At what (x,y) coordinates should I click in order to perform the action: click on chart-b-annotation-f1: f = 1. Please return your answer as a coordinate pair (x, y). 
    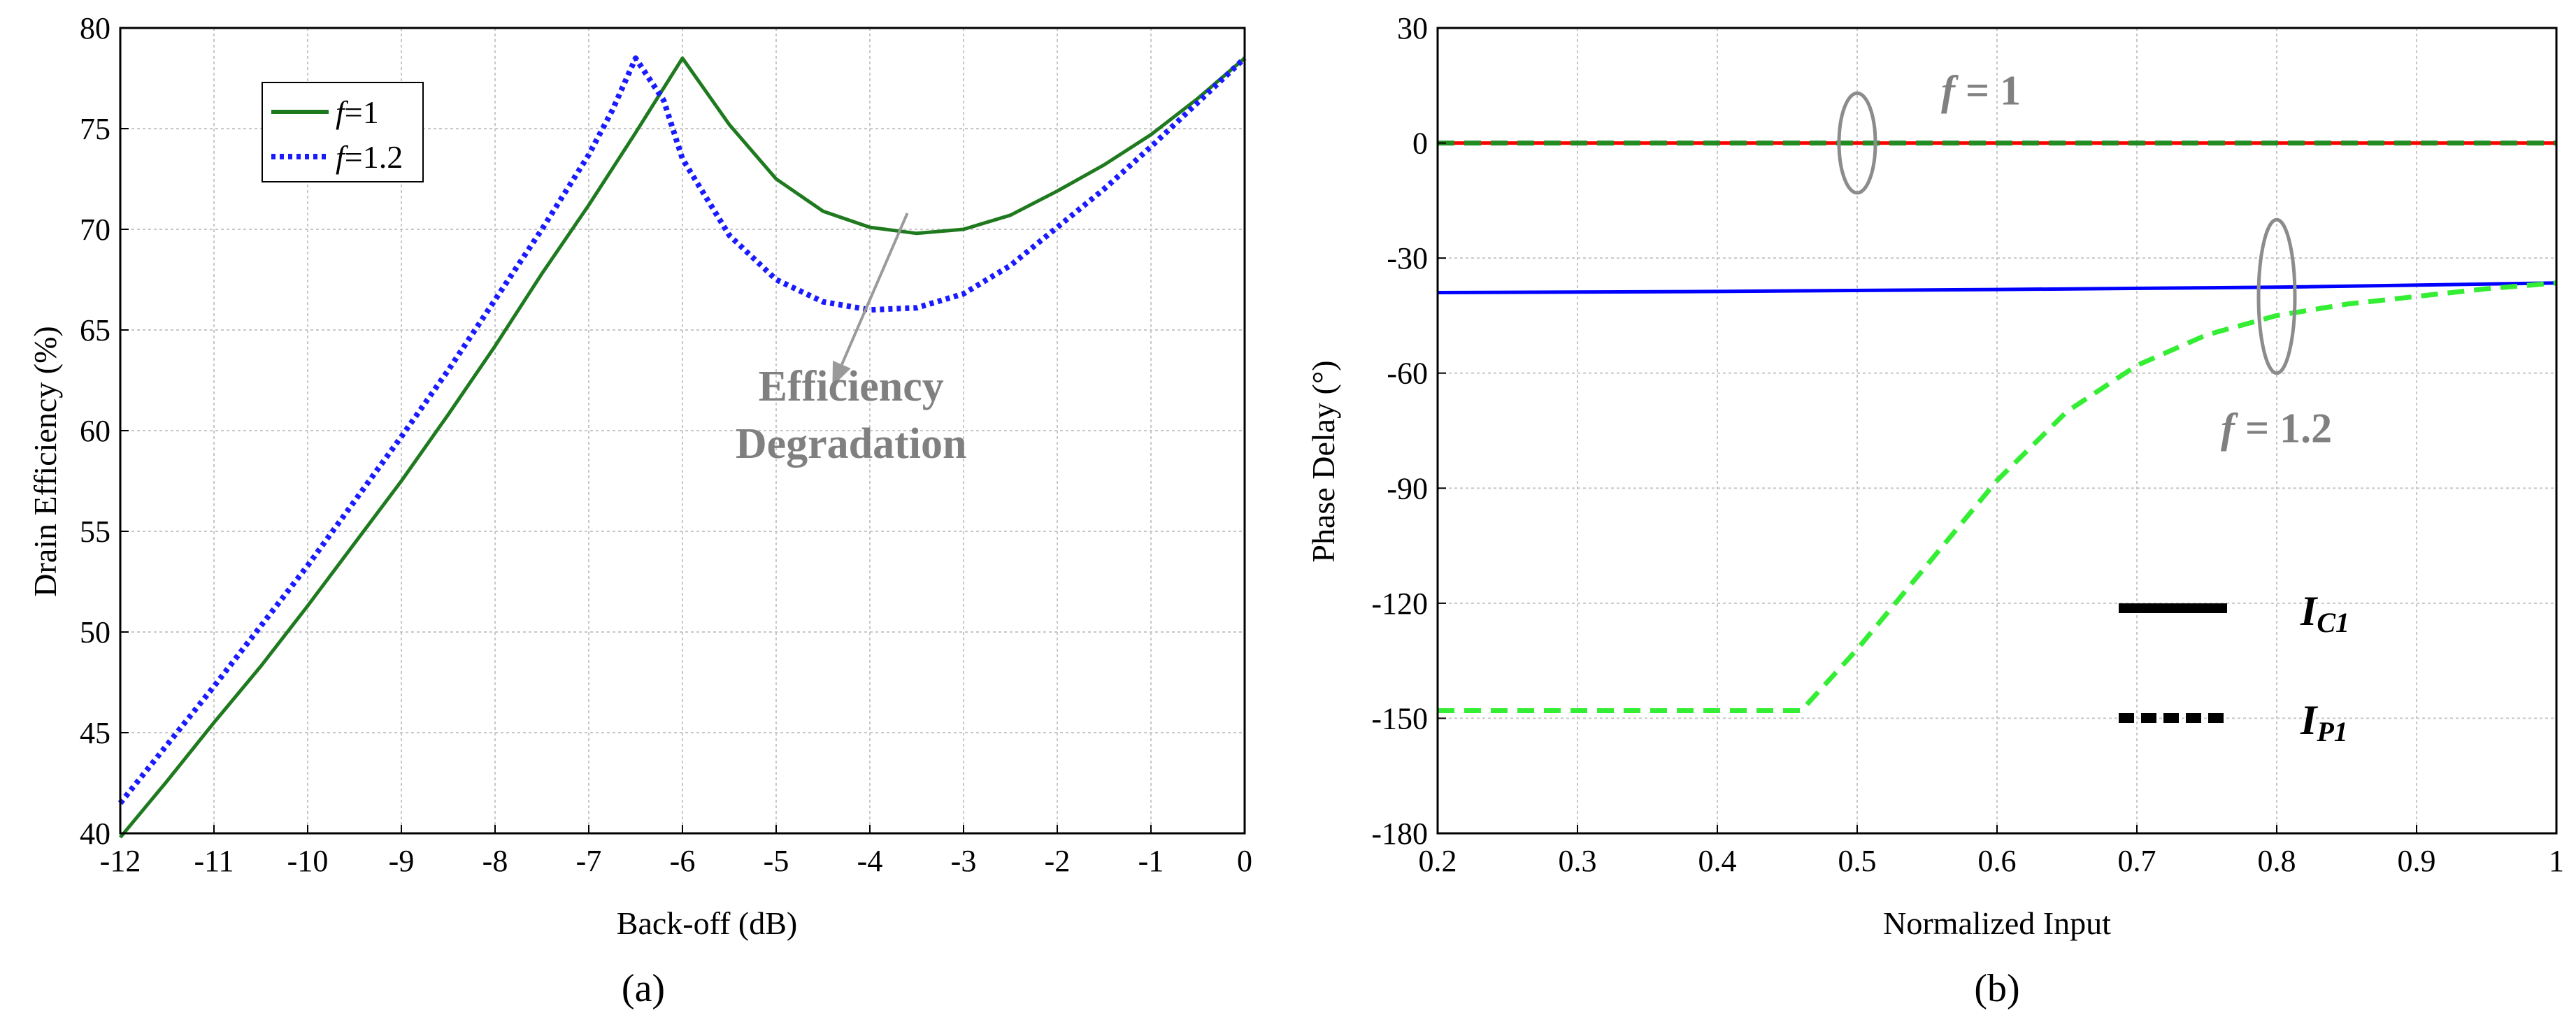
    Looking at the image, I should click on (1981, 91).